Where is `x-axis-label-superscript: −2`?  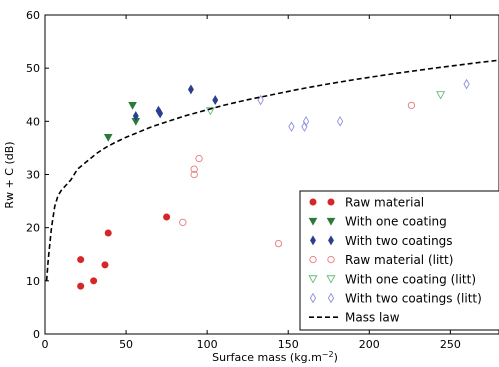
x-axis-label-superscript: −2 is located at coordinates (328, 354).